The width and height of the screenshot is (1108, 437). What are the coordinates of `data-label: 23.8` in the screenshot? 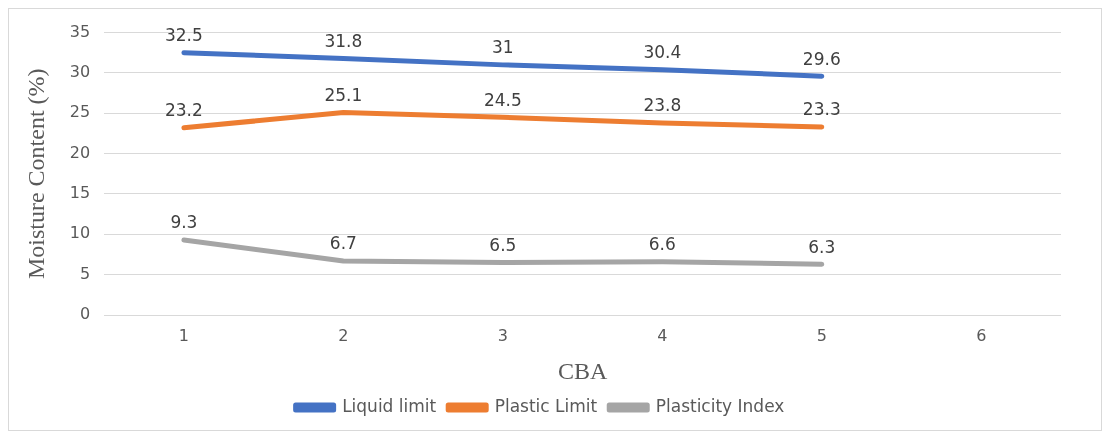 It's located at (662, 105).